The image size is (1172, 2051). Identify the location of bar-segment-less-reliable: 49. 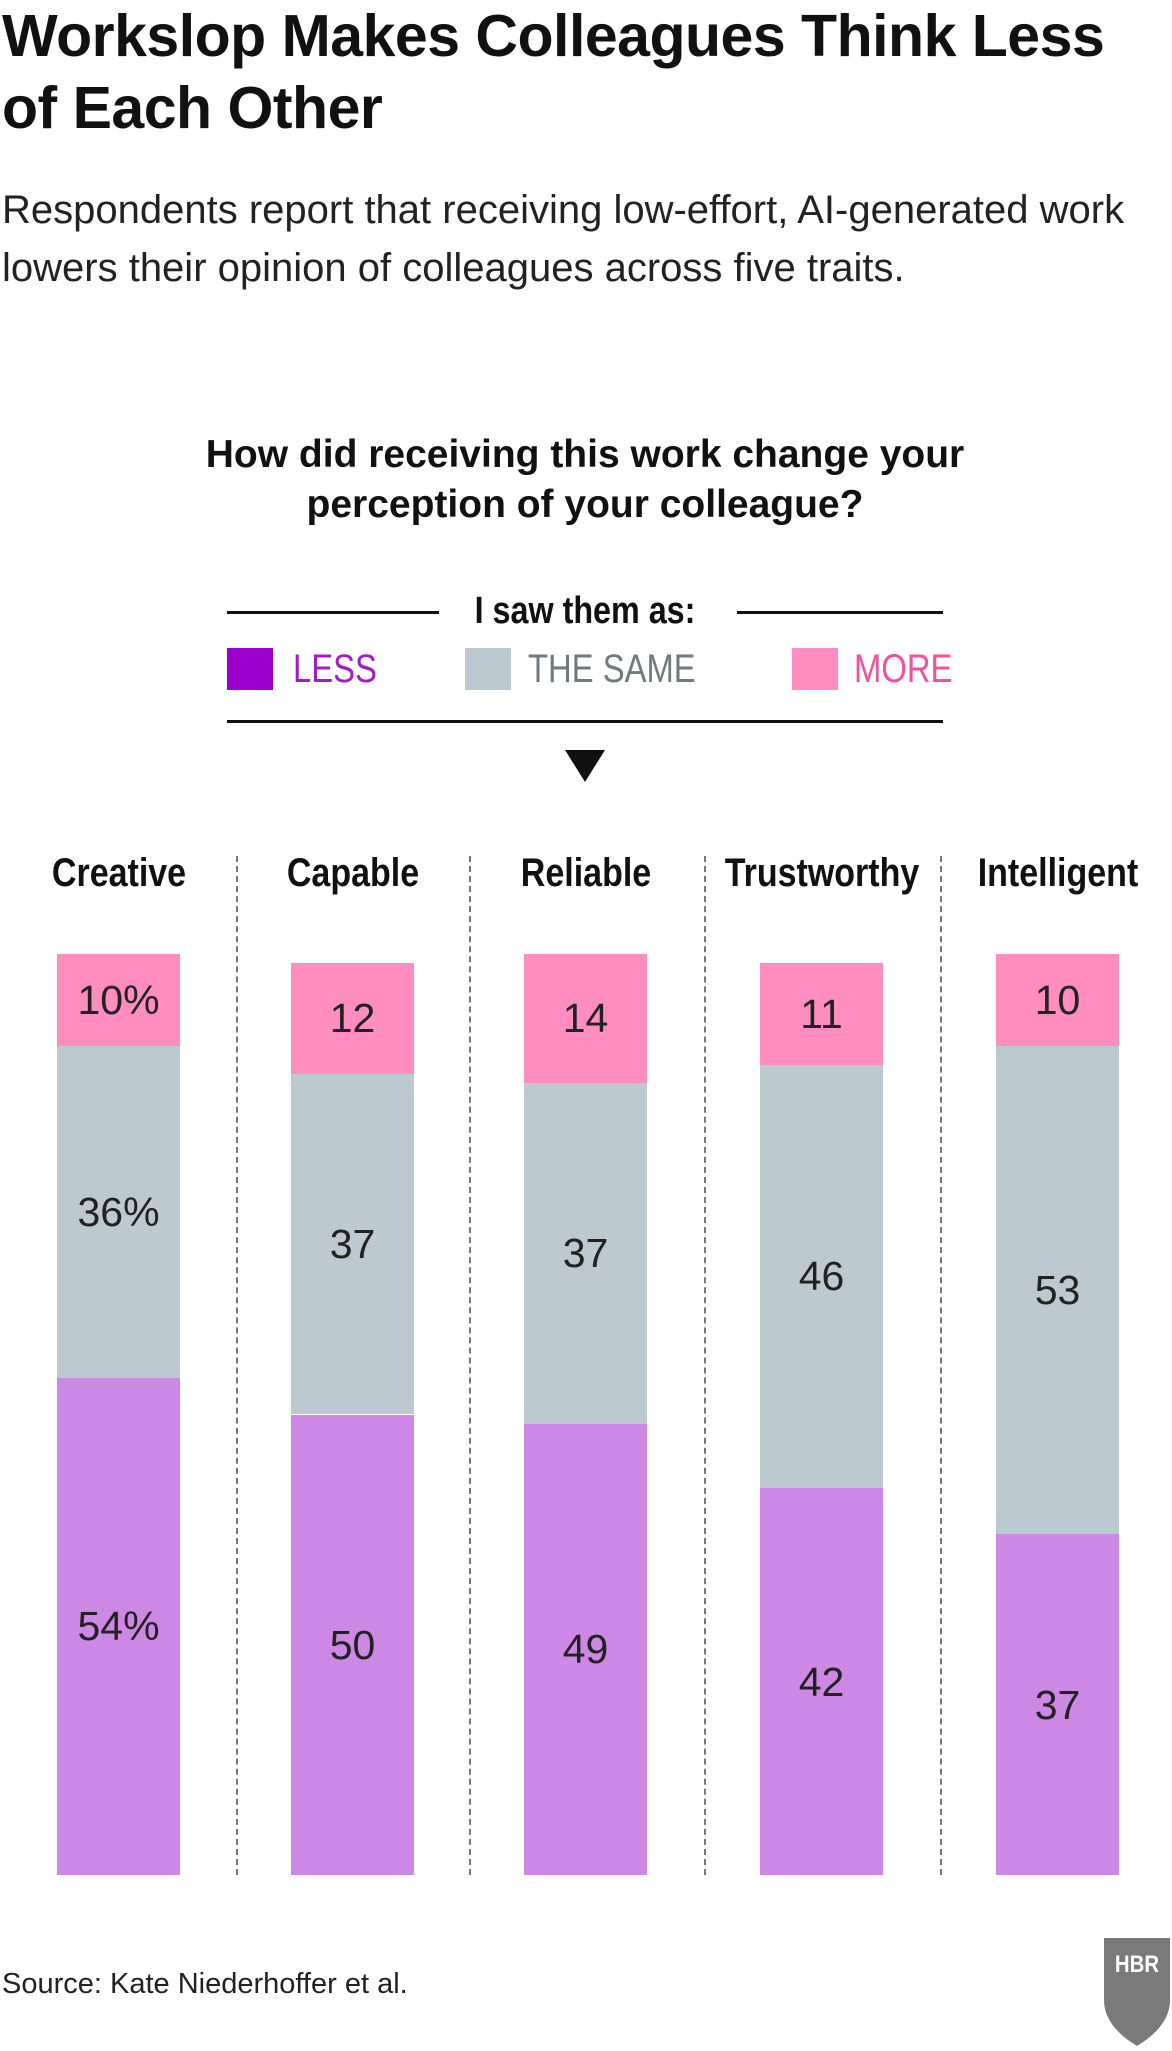
(585, 1649).